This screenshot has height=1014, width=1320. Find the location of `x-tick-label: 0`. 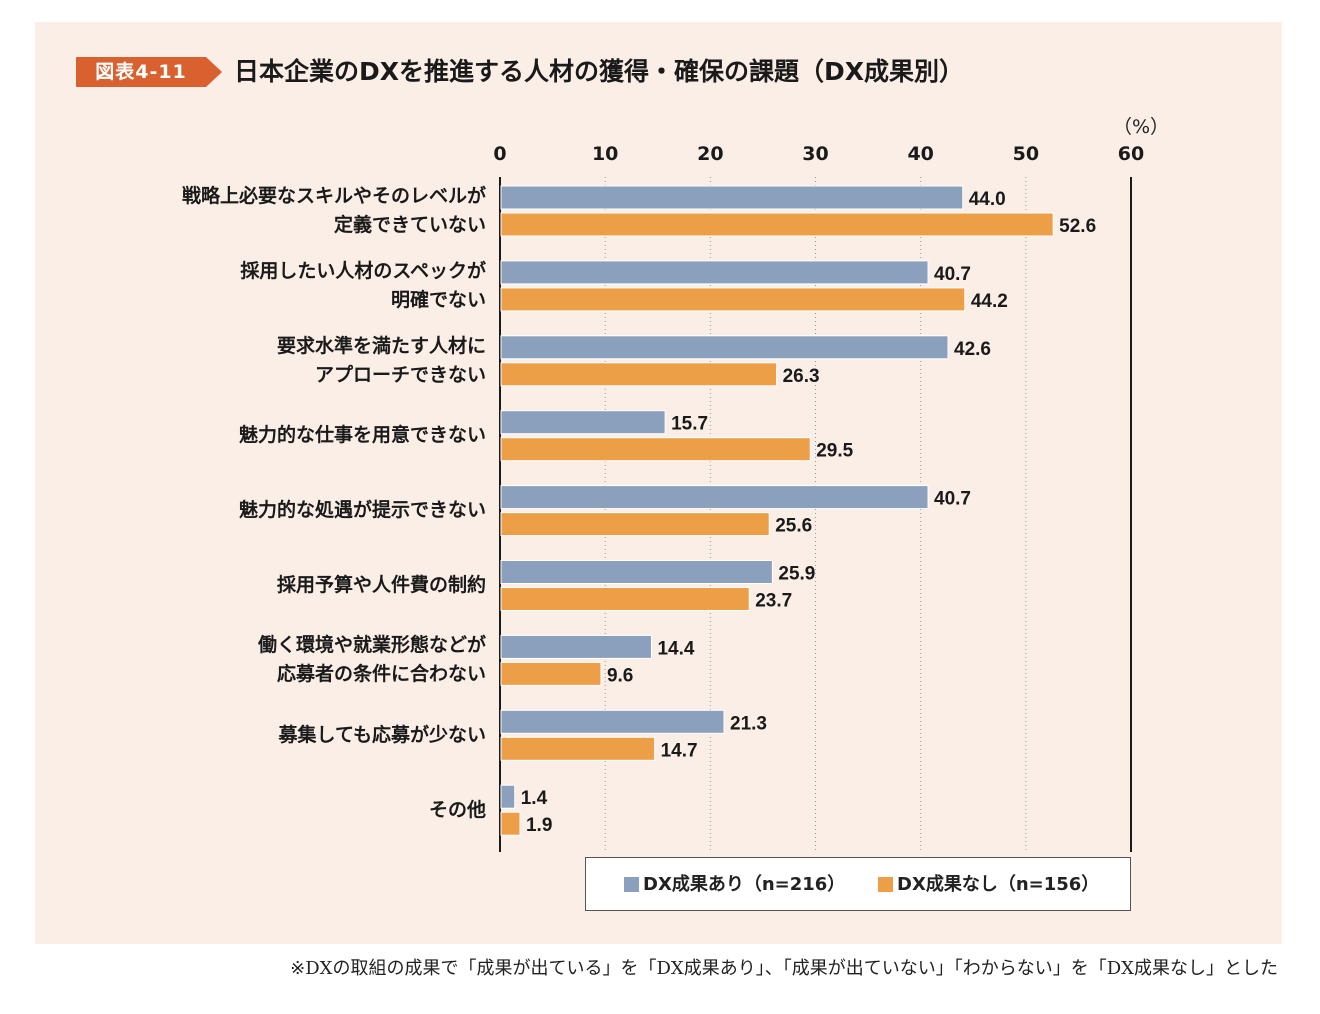

x-tick-label: 0 is located at coordinates (499, 154).